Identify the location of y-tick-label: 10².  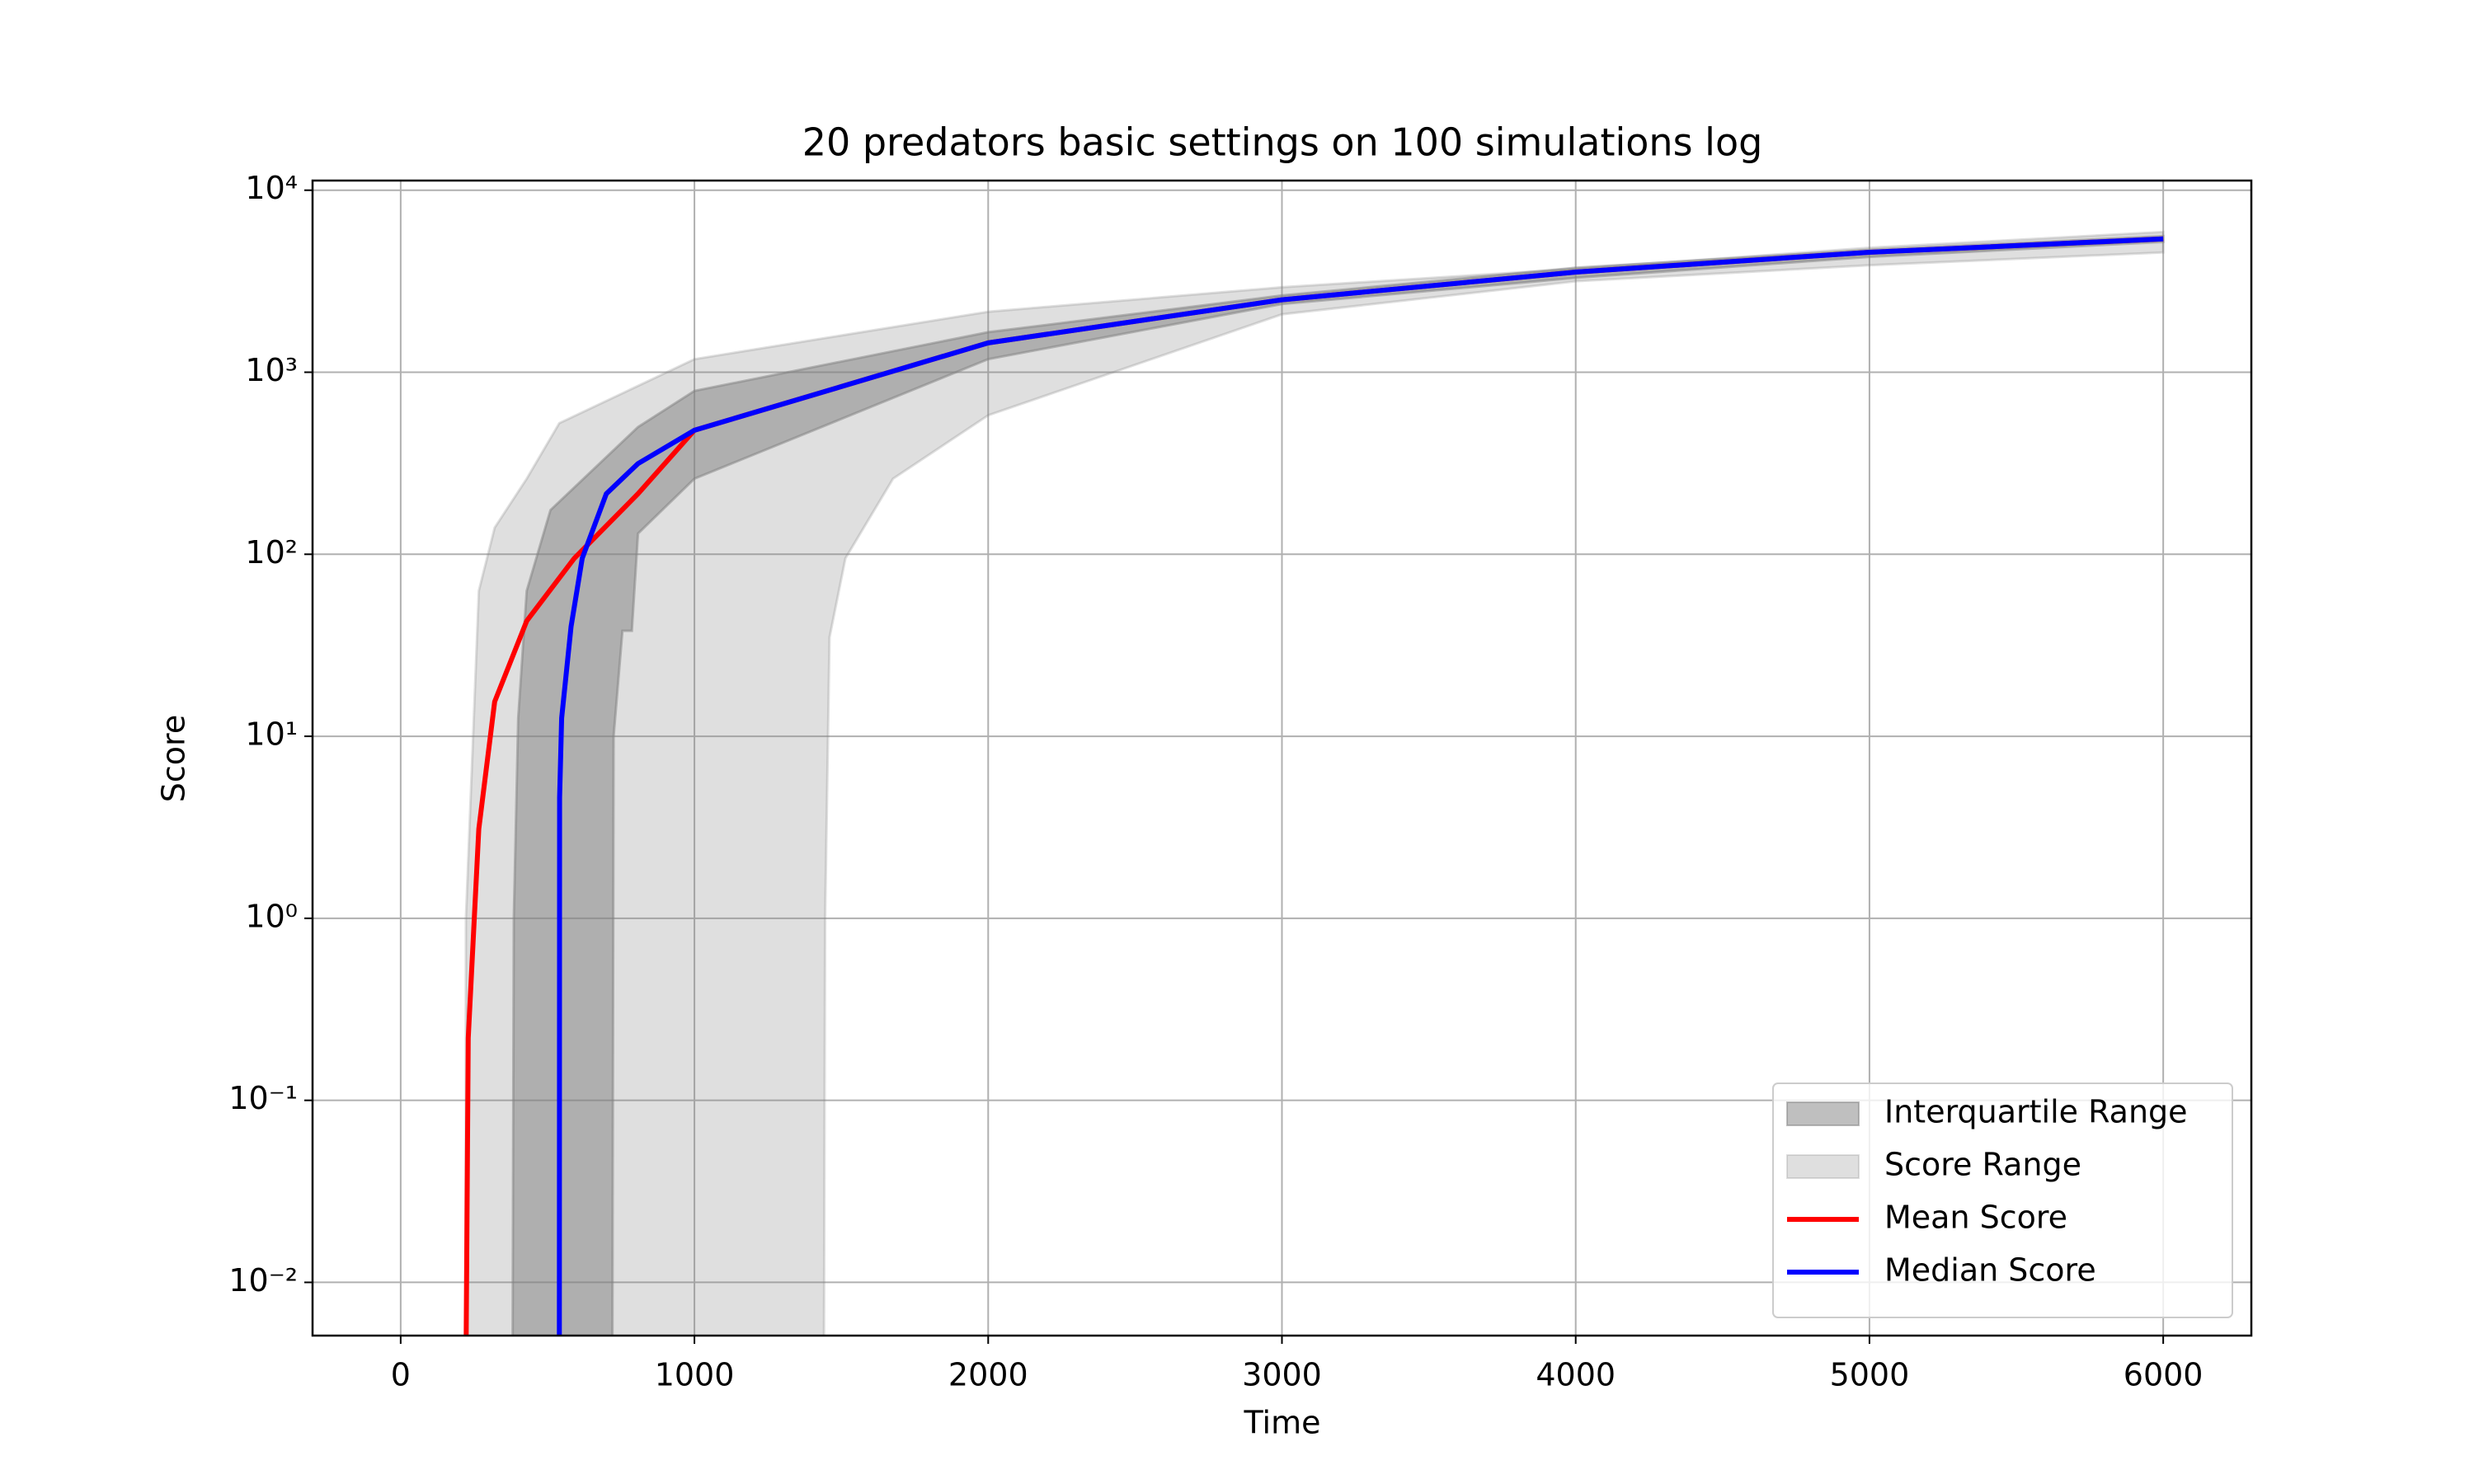
(271, 552).